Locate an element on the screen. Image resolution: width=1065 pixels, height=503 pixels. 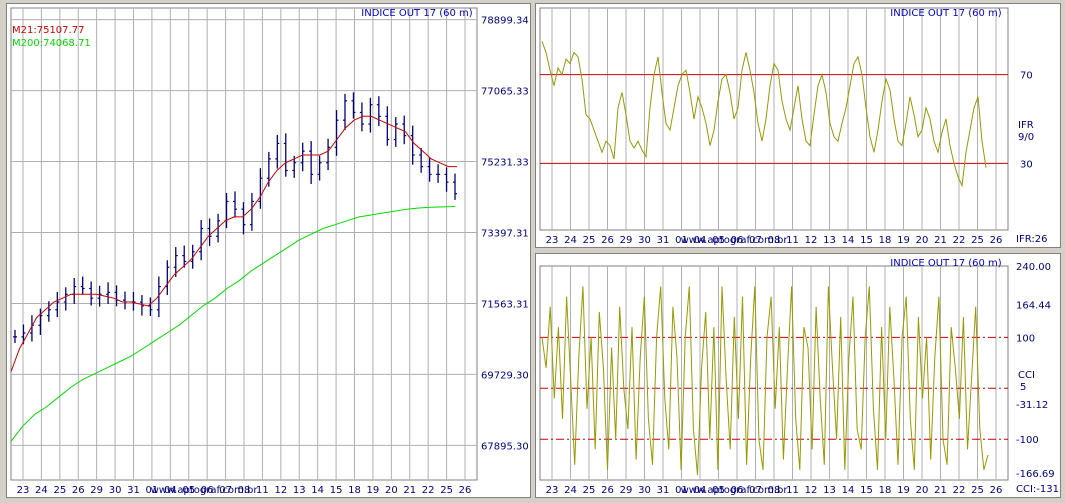
legend-entry: M21:75107.77 is located at coordinates (48, 30).